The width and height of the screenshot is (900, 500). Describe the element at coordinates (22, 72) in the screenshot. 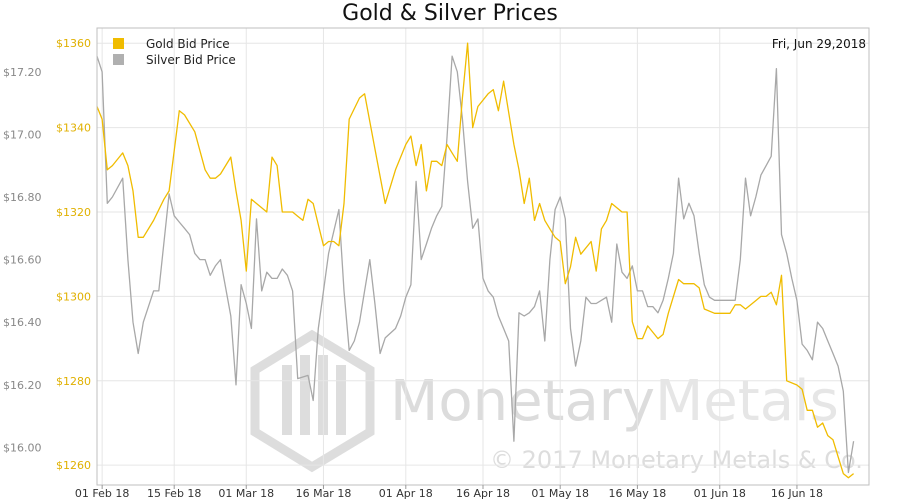

I see `silver-axis-tick-label: $17.20` at that location.